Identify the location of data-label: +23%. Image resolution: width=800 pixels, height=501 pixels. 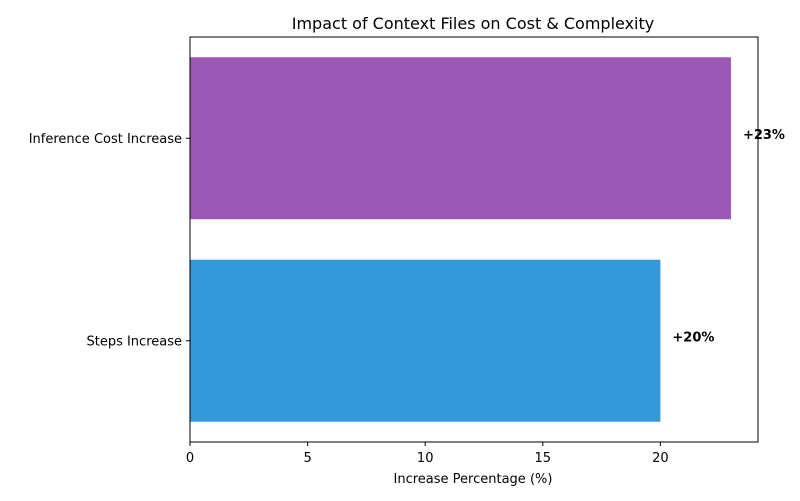
(764, 135).